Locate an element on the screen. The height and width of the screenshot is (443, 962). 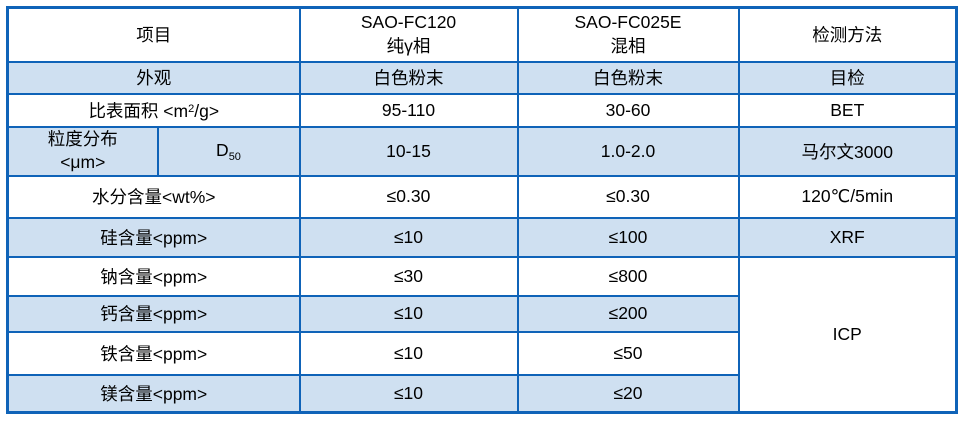
moisture-fc025e: ≤0.30 is located at coordinates (628, 196).